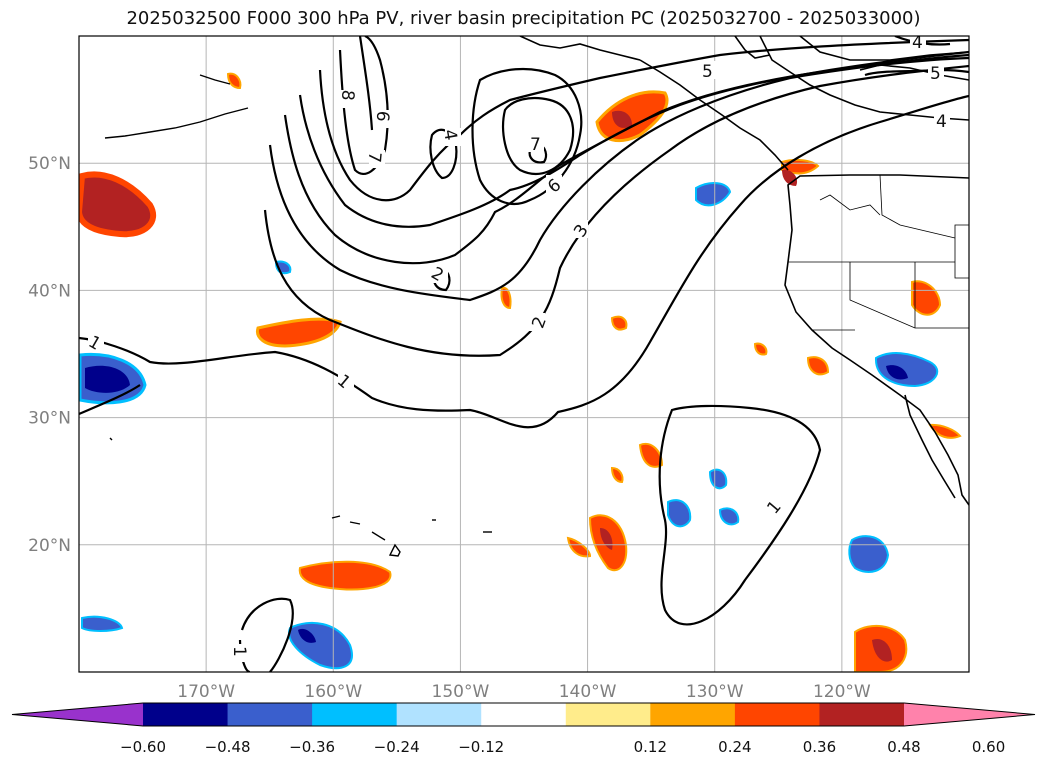 The image size is (1047, 765). What do you see at coordinates (878, 252) in the screenshot?
I see `state-borders` at bounding box center [878, 252].